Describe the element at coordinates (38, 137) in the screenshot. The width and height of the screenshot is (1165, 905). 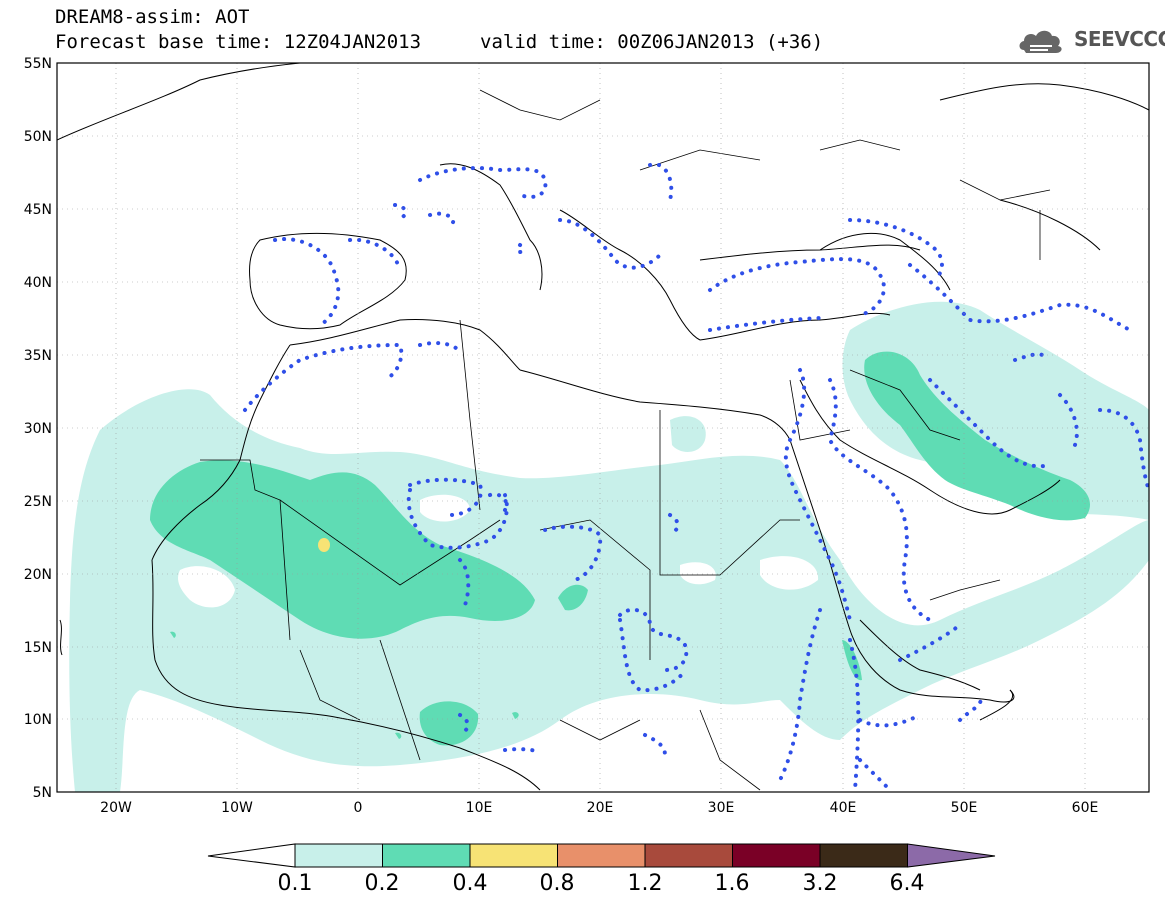
I see `lat-label: 50N` at that location.